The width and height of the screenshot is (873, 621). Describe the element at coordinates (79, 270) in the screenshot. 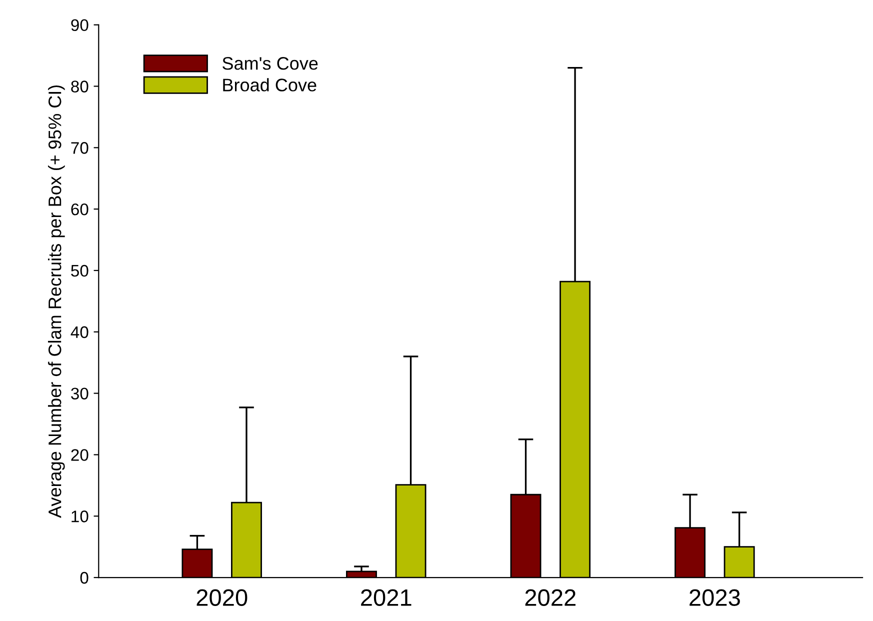

I see `y-tick-label: 50` at that location.